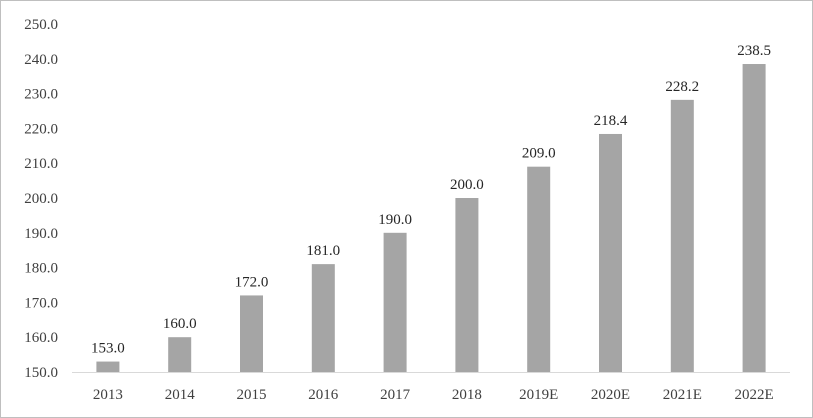 This screenshot has height=418, width=813. What do you see at coordinates (682, 235) in the screenshot?
I see `bar-2021E` at bounding box center [682, 235].